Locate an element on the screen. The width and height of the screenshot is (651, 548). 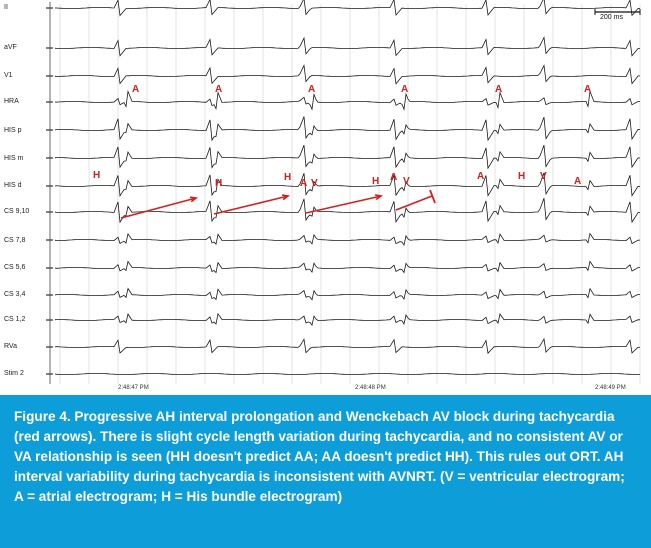
marker-a-hra-5: A is located at coordinates (499, 89).